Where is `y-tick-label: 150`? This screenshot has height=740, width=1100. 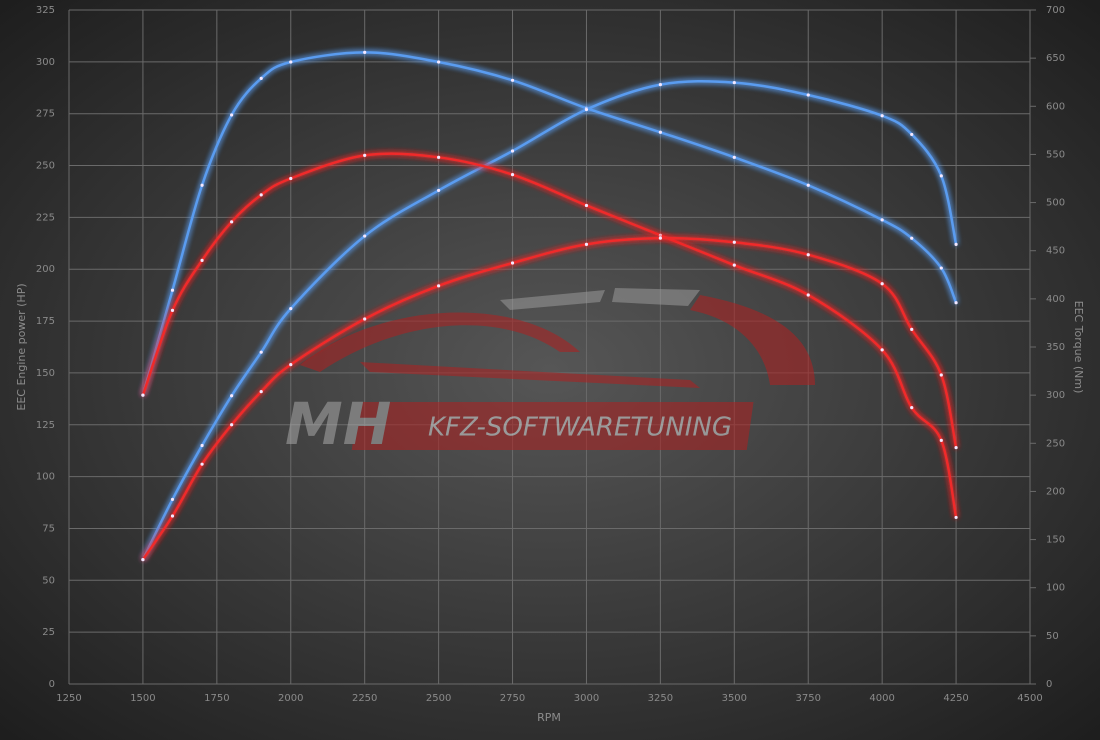
y-tick-label: 150 is located at coordinates (45, 373).